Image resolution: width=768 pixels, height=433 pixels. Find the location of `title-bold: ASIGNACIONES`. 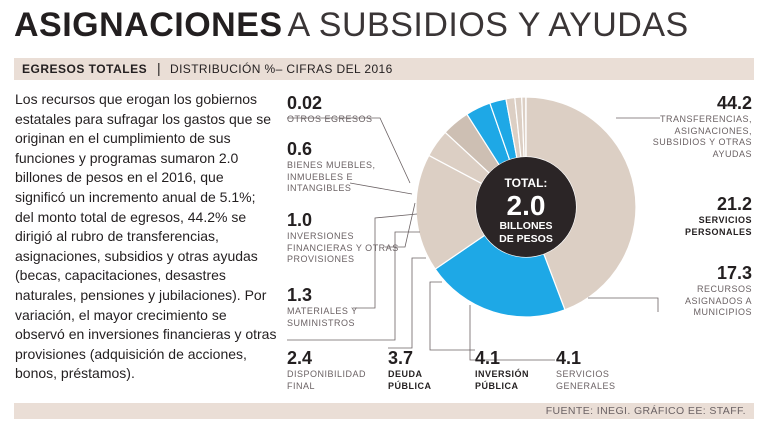

title-bold: ASIGNACIONES is located at coordinates (148, 25).